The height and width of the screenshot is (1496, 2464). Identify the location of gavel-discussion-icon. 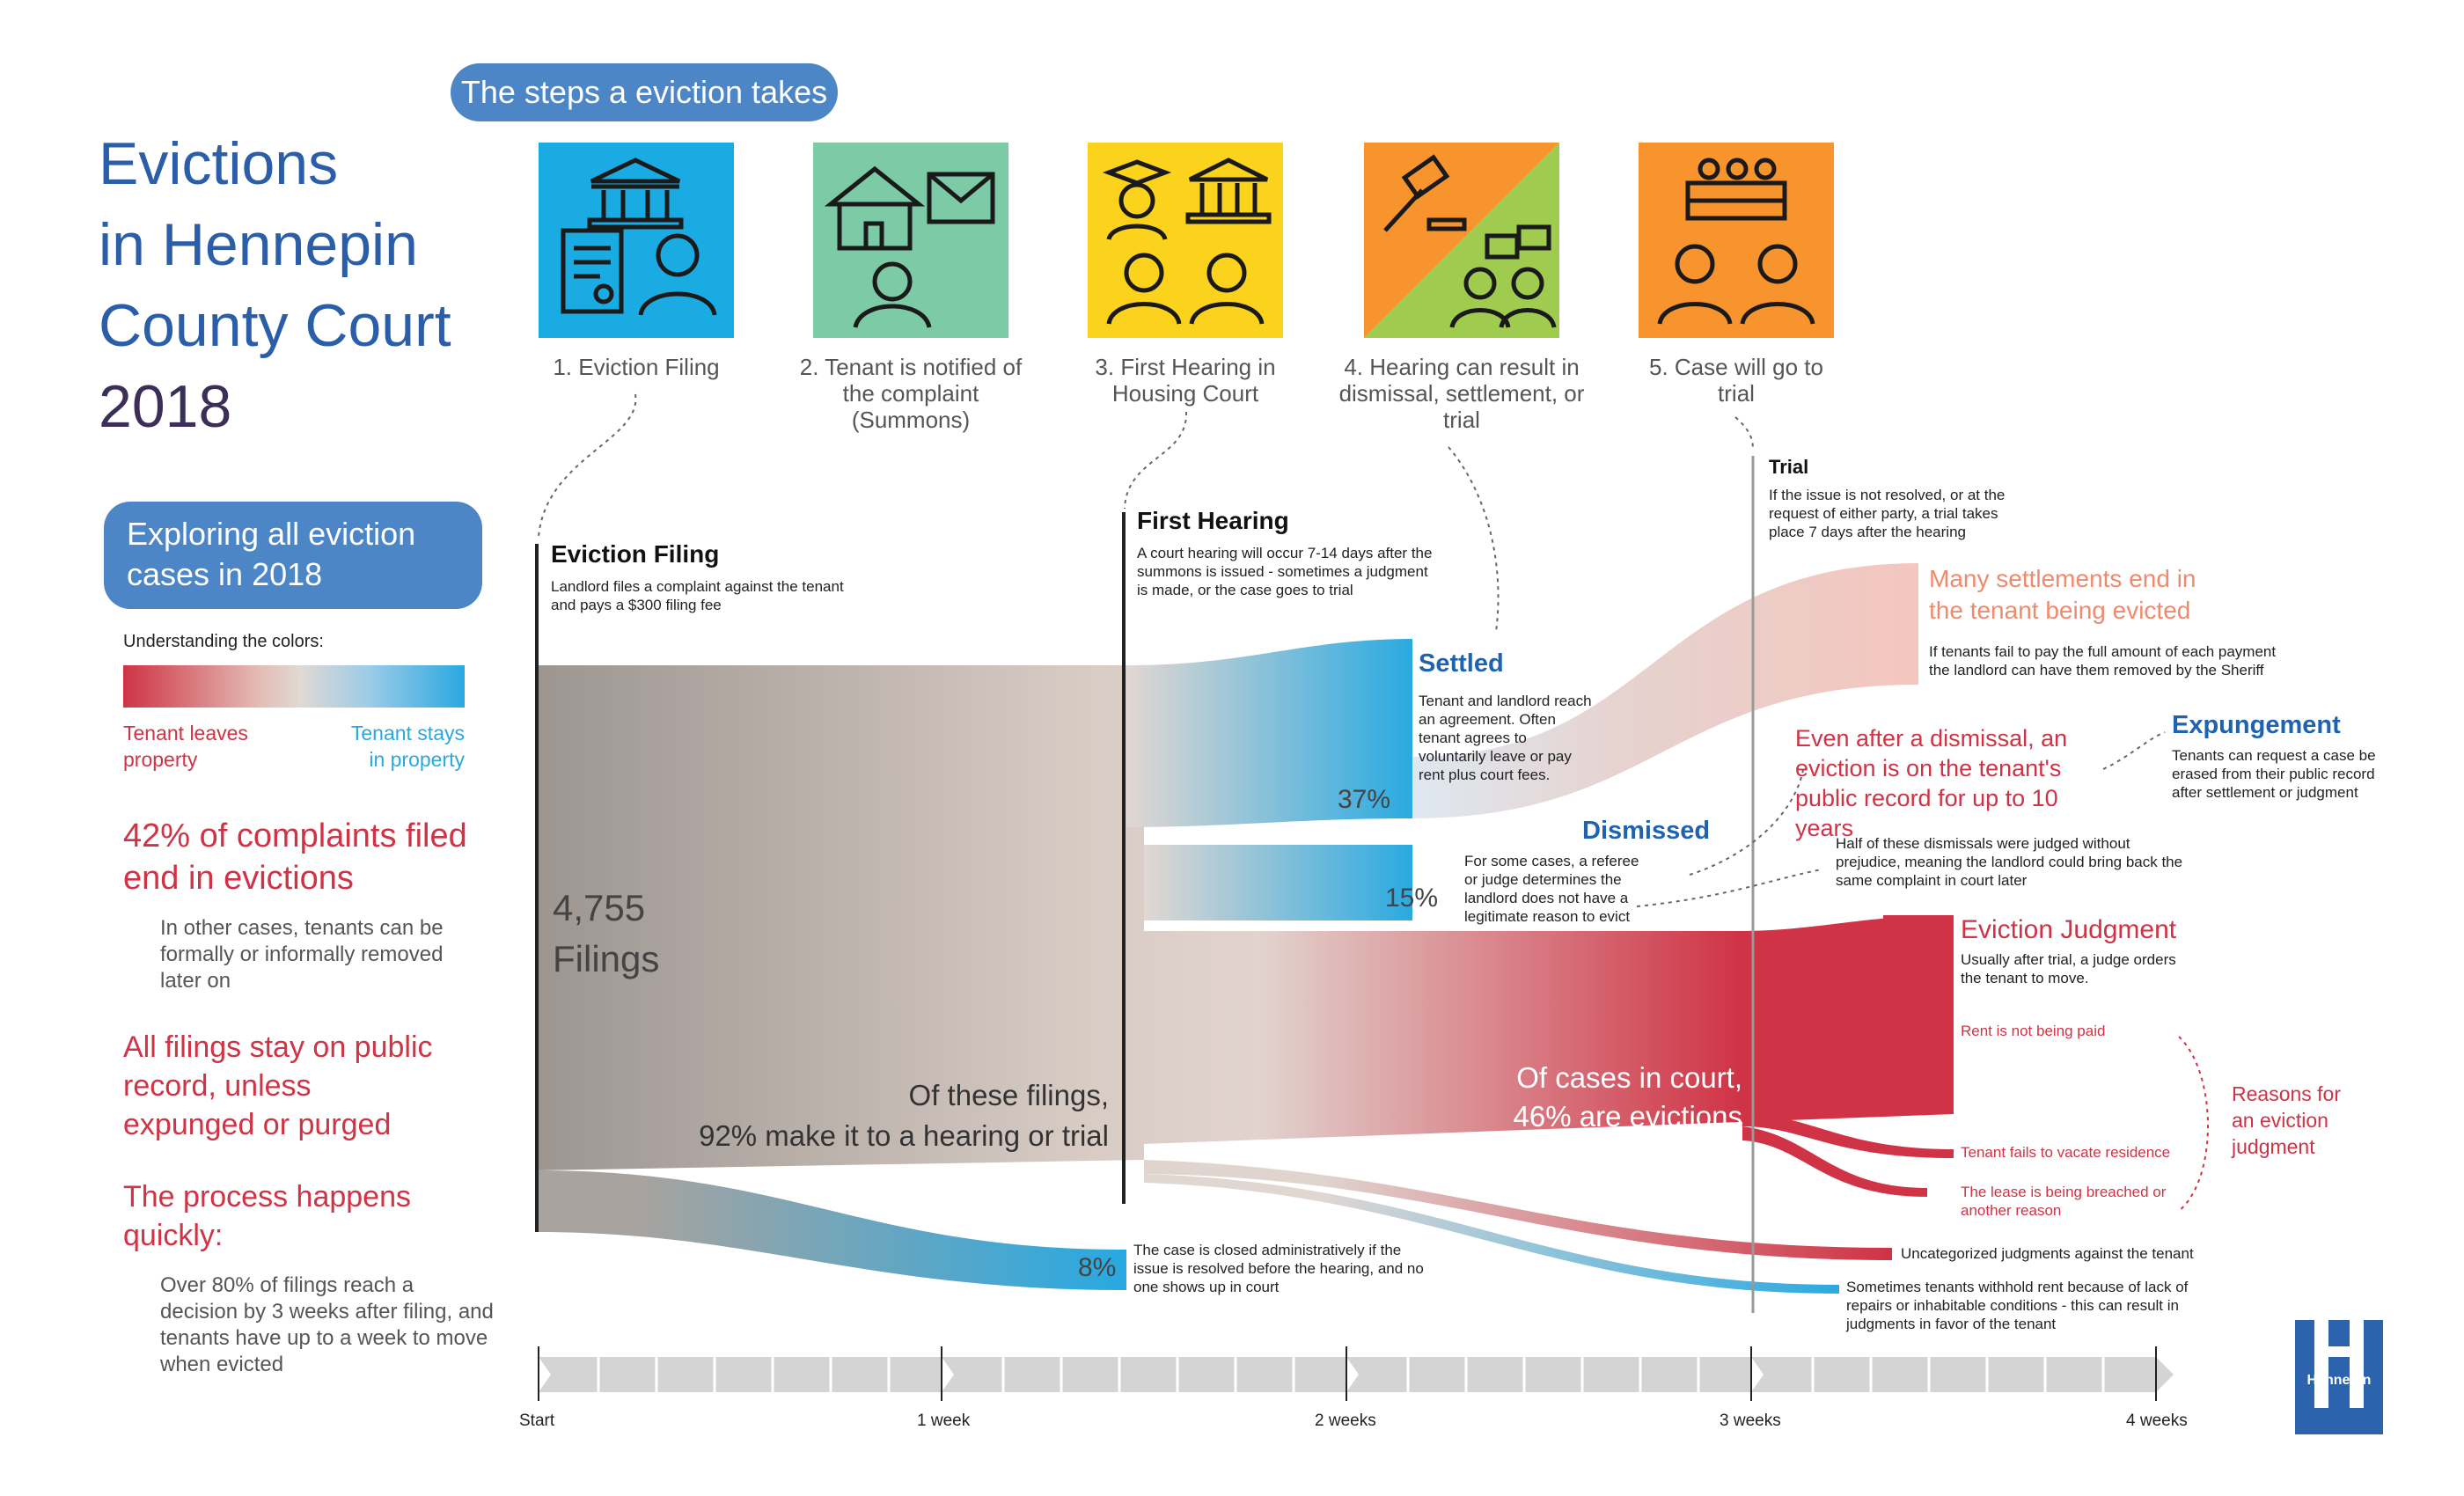
(1462, 241).